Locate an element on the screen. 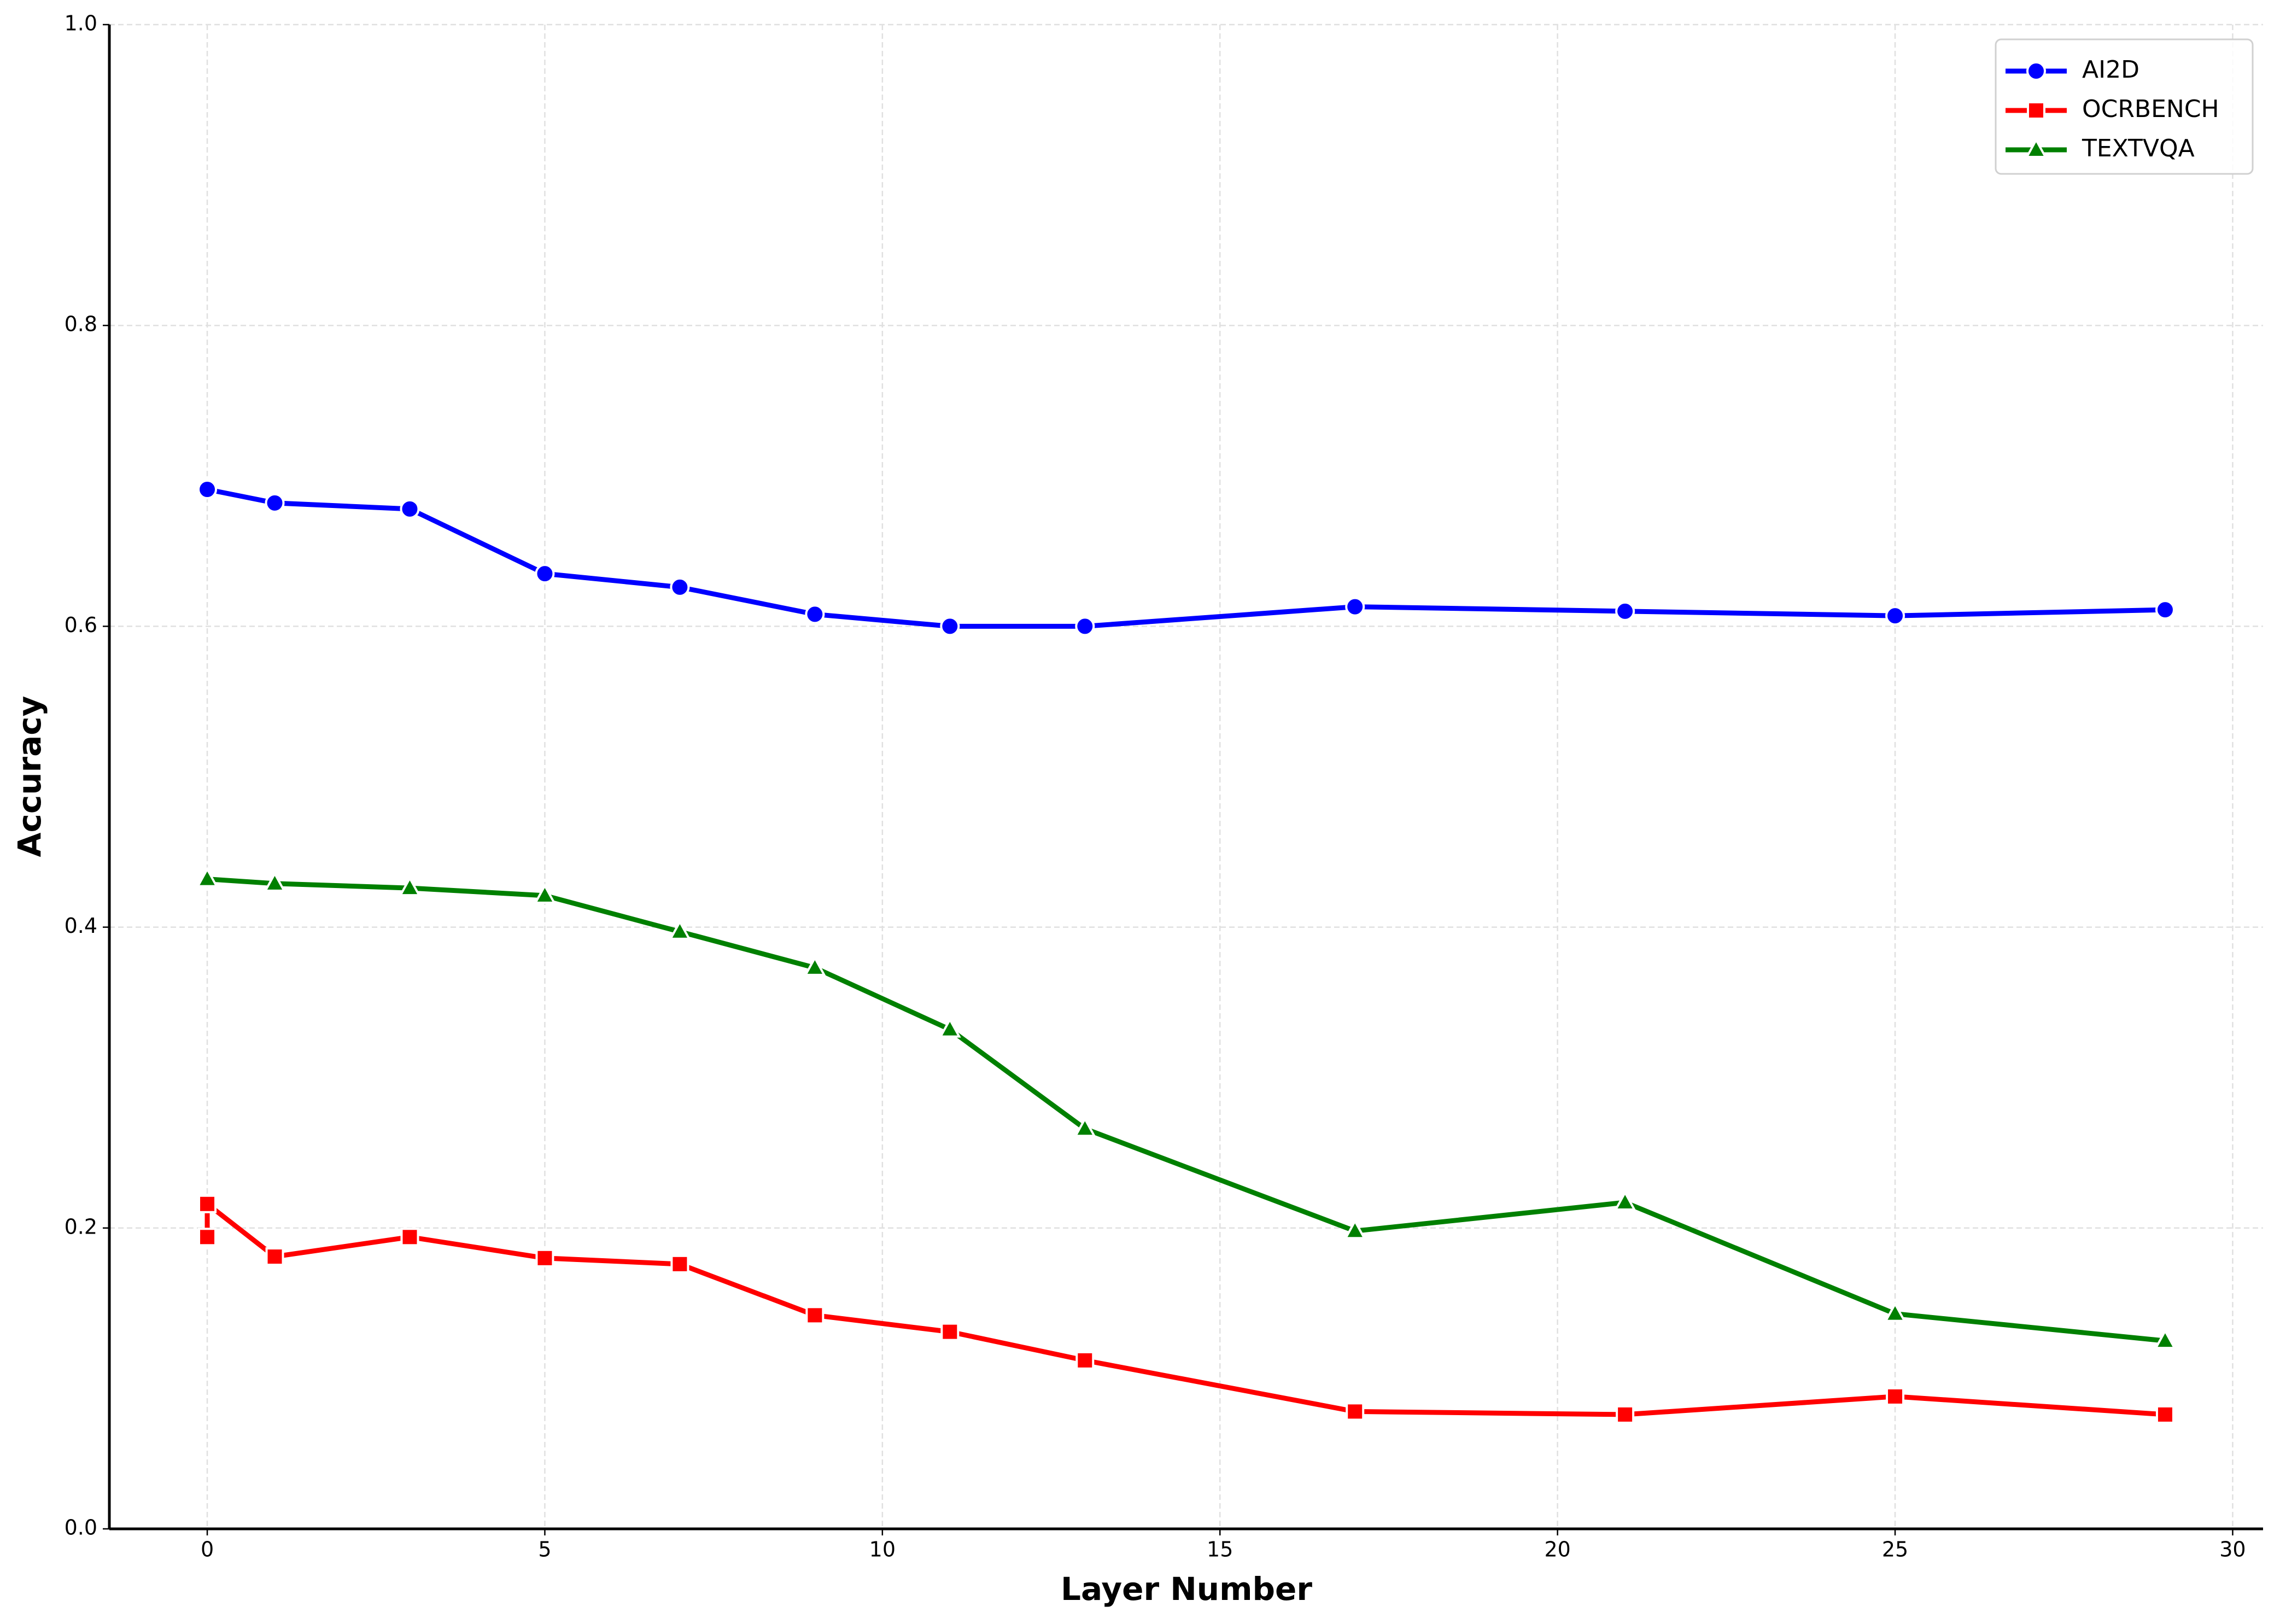  legend-label: AI2D is located at coordinates (2110, 70).